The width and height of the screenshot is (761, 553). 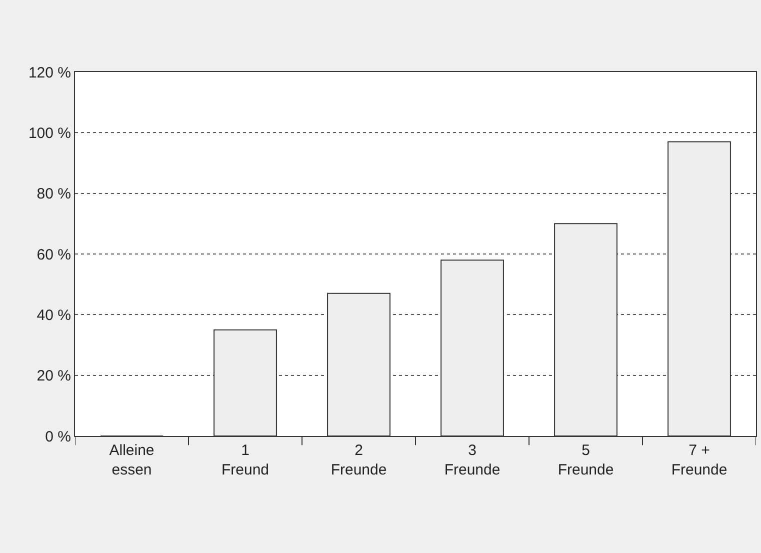 What do you see at coordinates (586, 460) in the screenshot?
I see `x-tick-label: 5 Freunde` at bounding box center [586, 460].